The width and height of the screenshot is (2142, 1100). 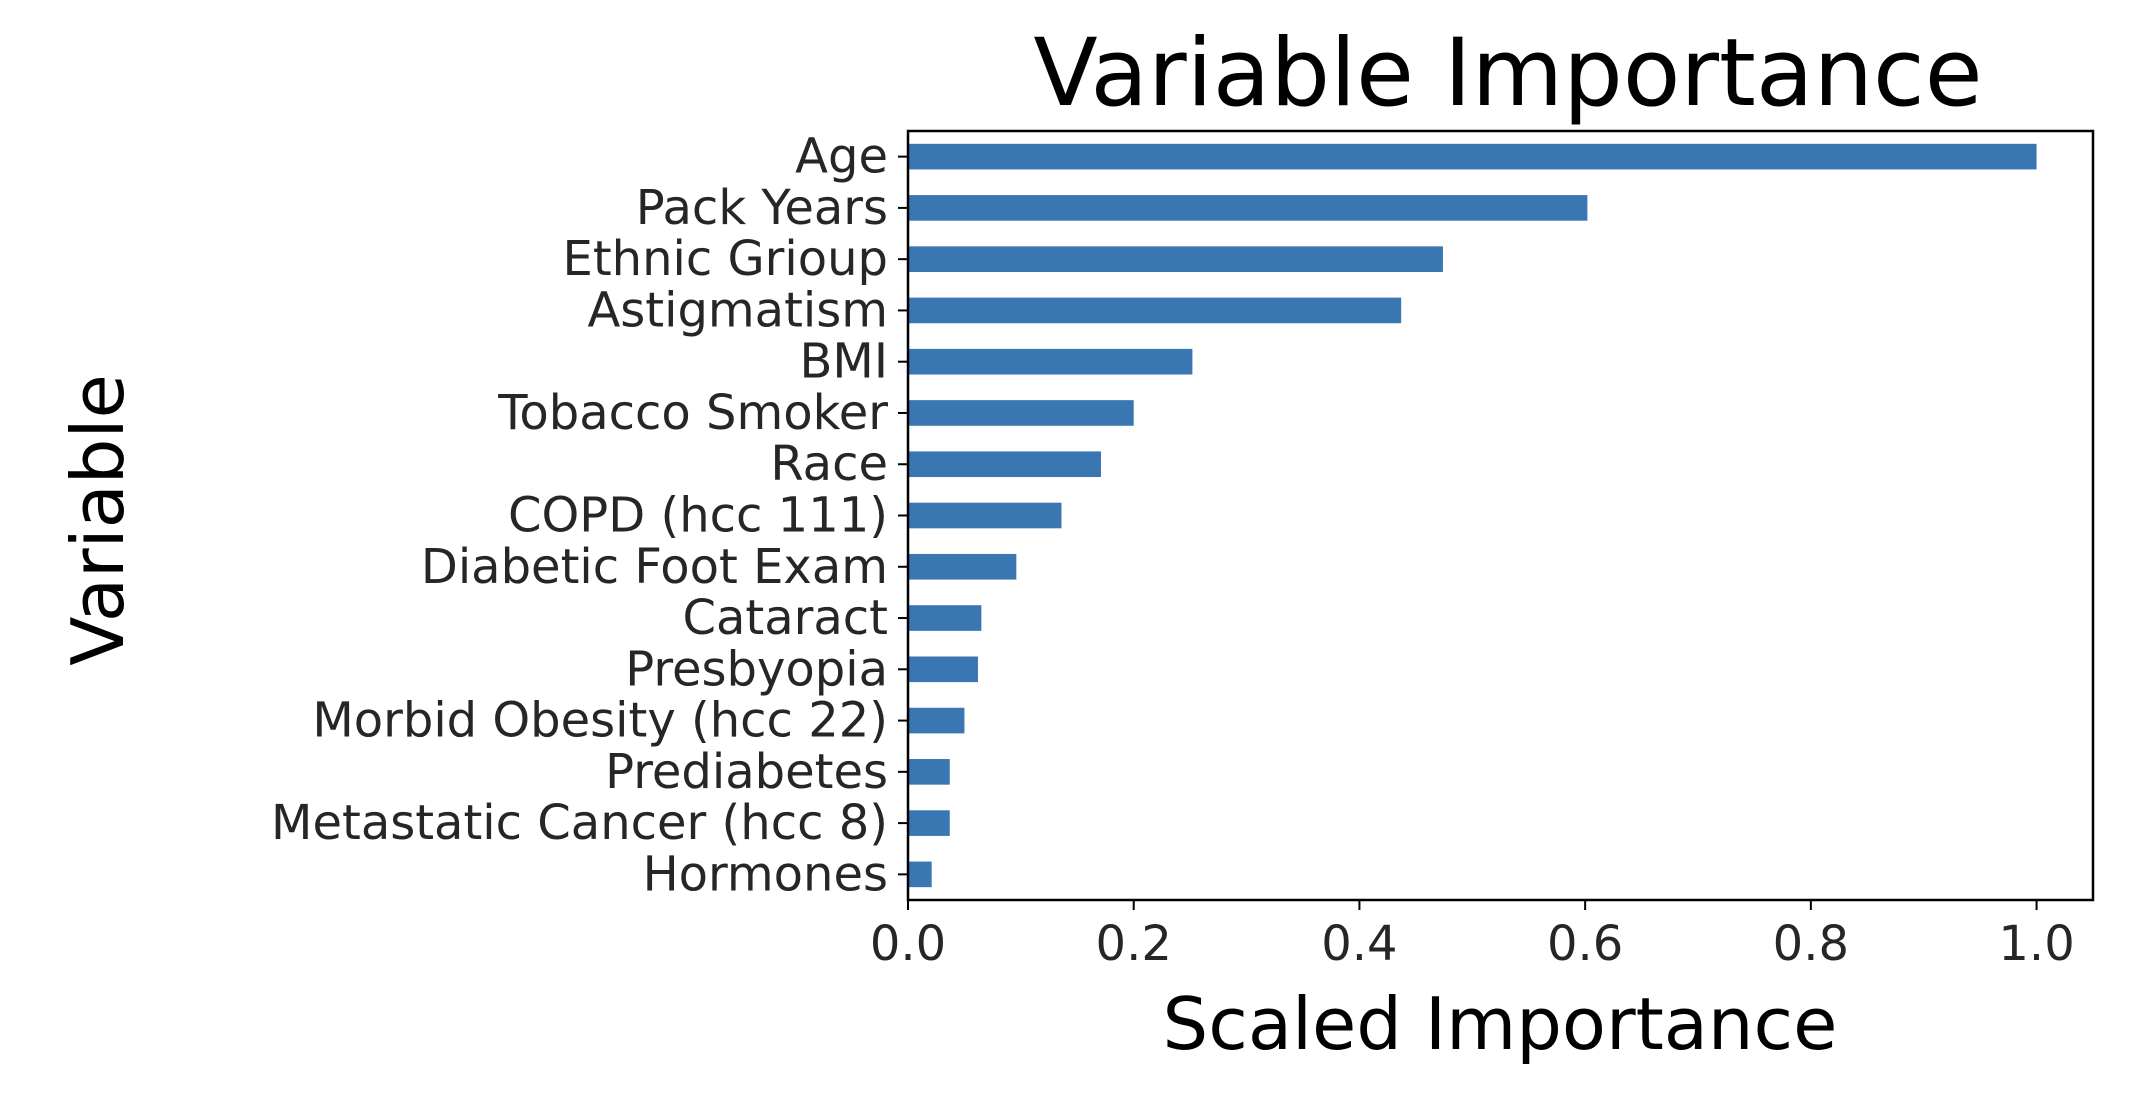 I want to click on bar-tobacco-smoker, so click(x=1021, y=413).